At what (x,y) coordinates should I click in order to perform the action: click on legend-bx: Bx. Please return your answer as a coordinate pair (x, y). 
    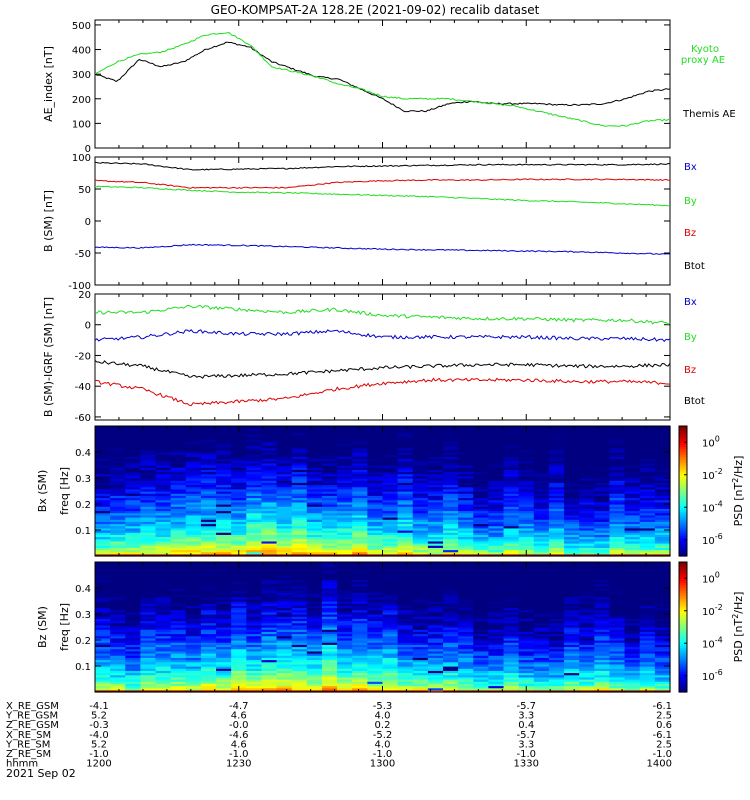
    Looking at the image, I should click on (690, 167).